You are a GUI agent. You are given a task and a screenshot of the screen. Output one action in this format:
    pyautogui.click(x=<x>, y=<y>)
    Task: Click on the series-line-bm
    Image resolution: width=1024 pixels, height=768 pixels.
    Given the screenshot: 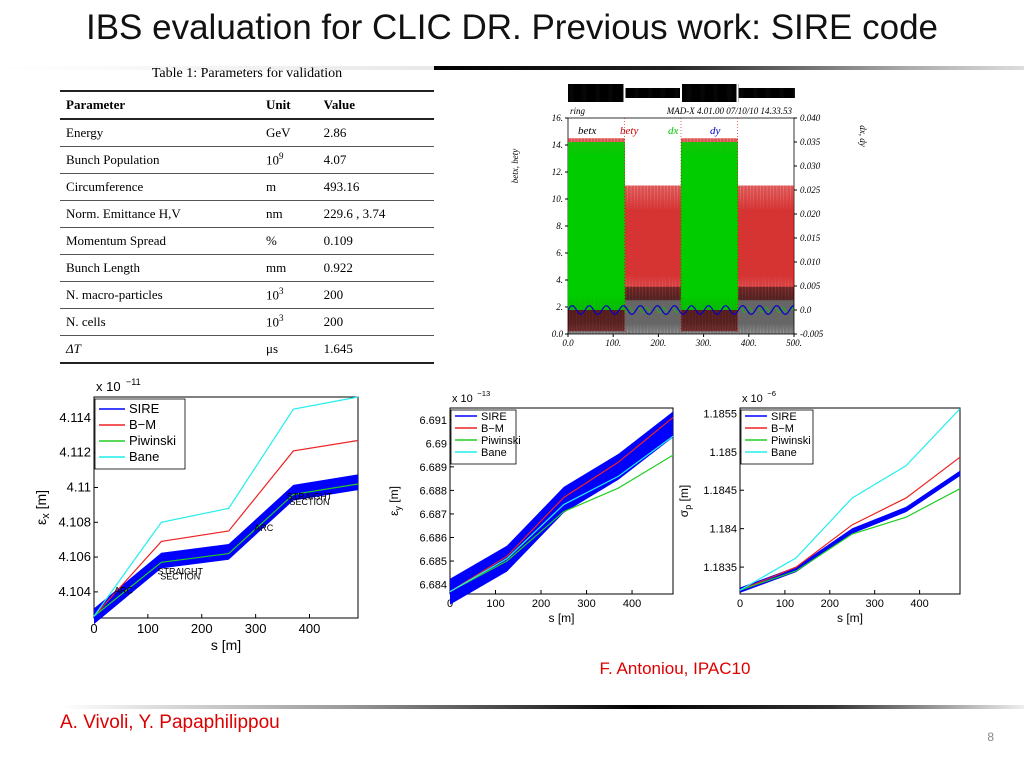 What is the action you would take?
    pyautogui.click(x=226, y=528)
    